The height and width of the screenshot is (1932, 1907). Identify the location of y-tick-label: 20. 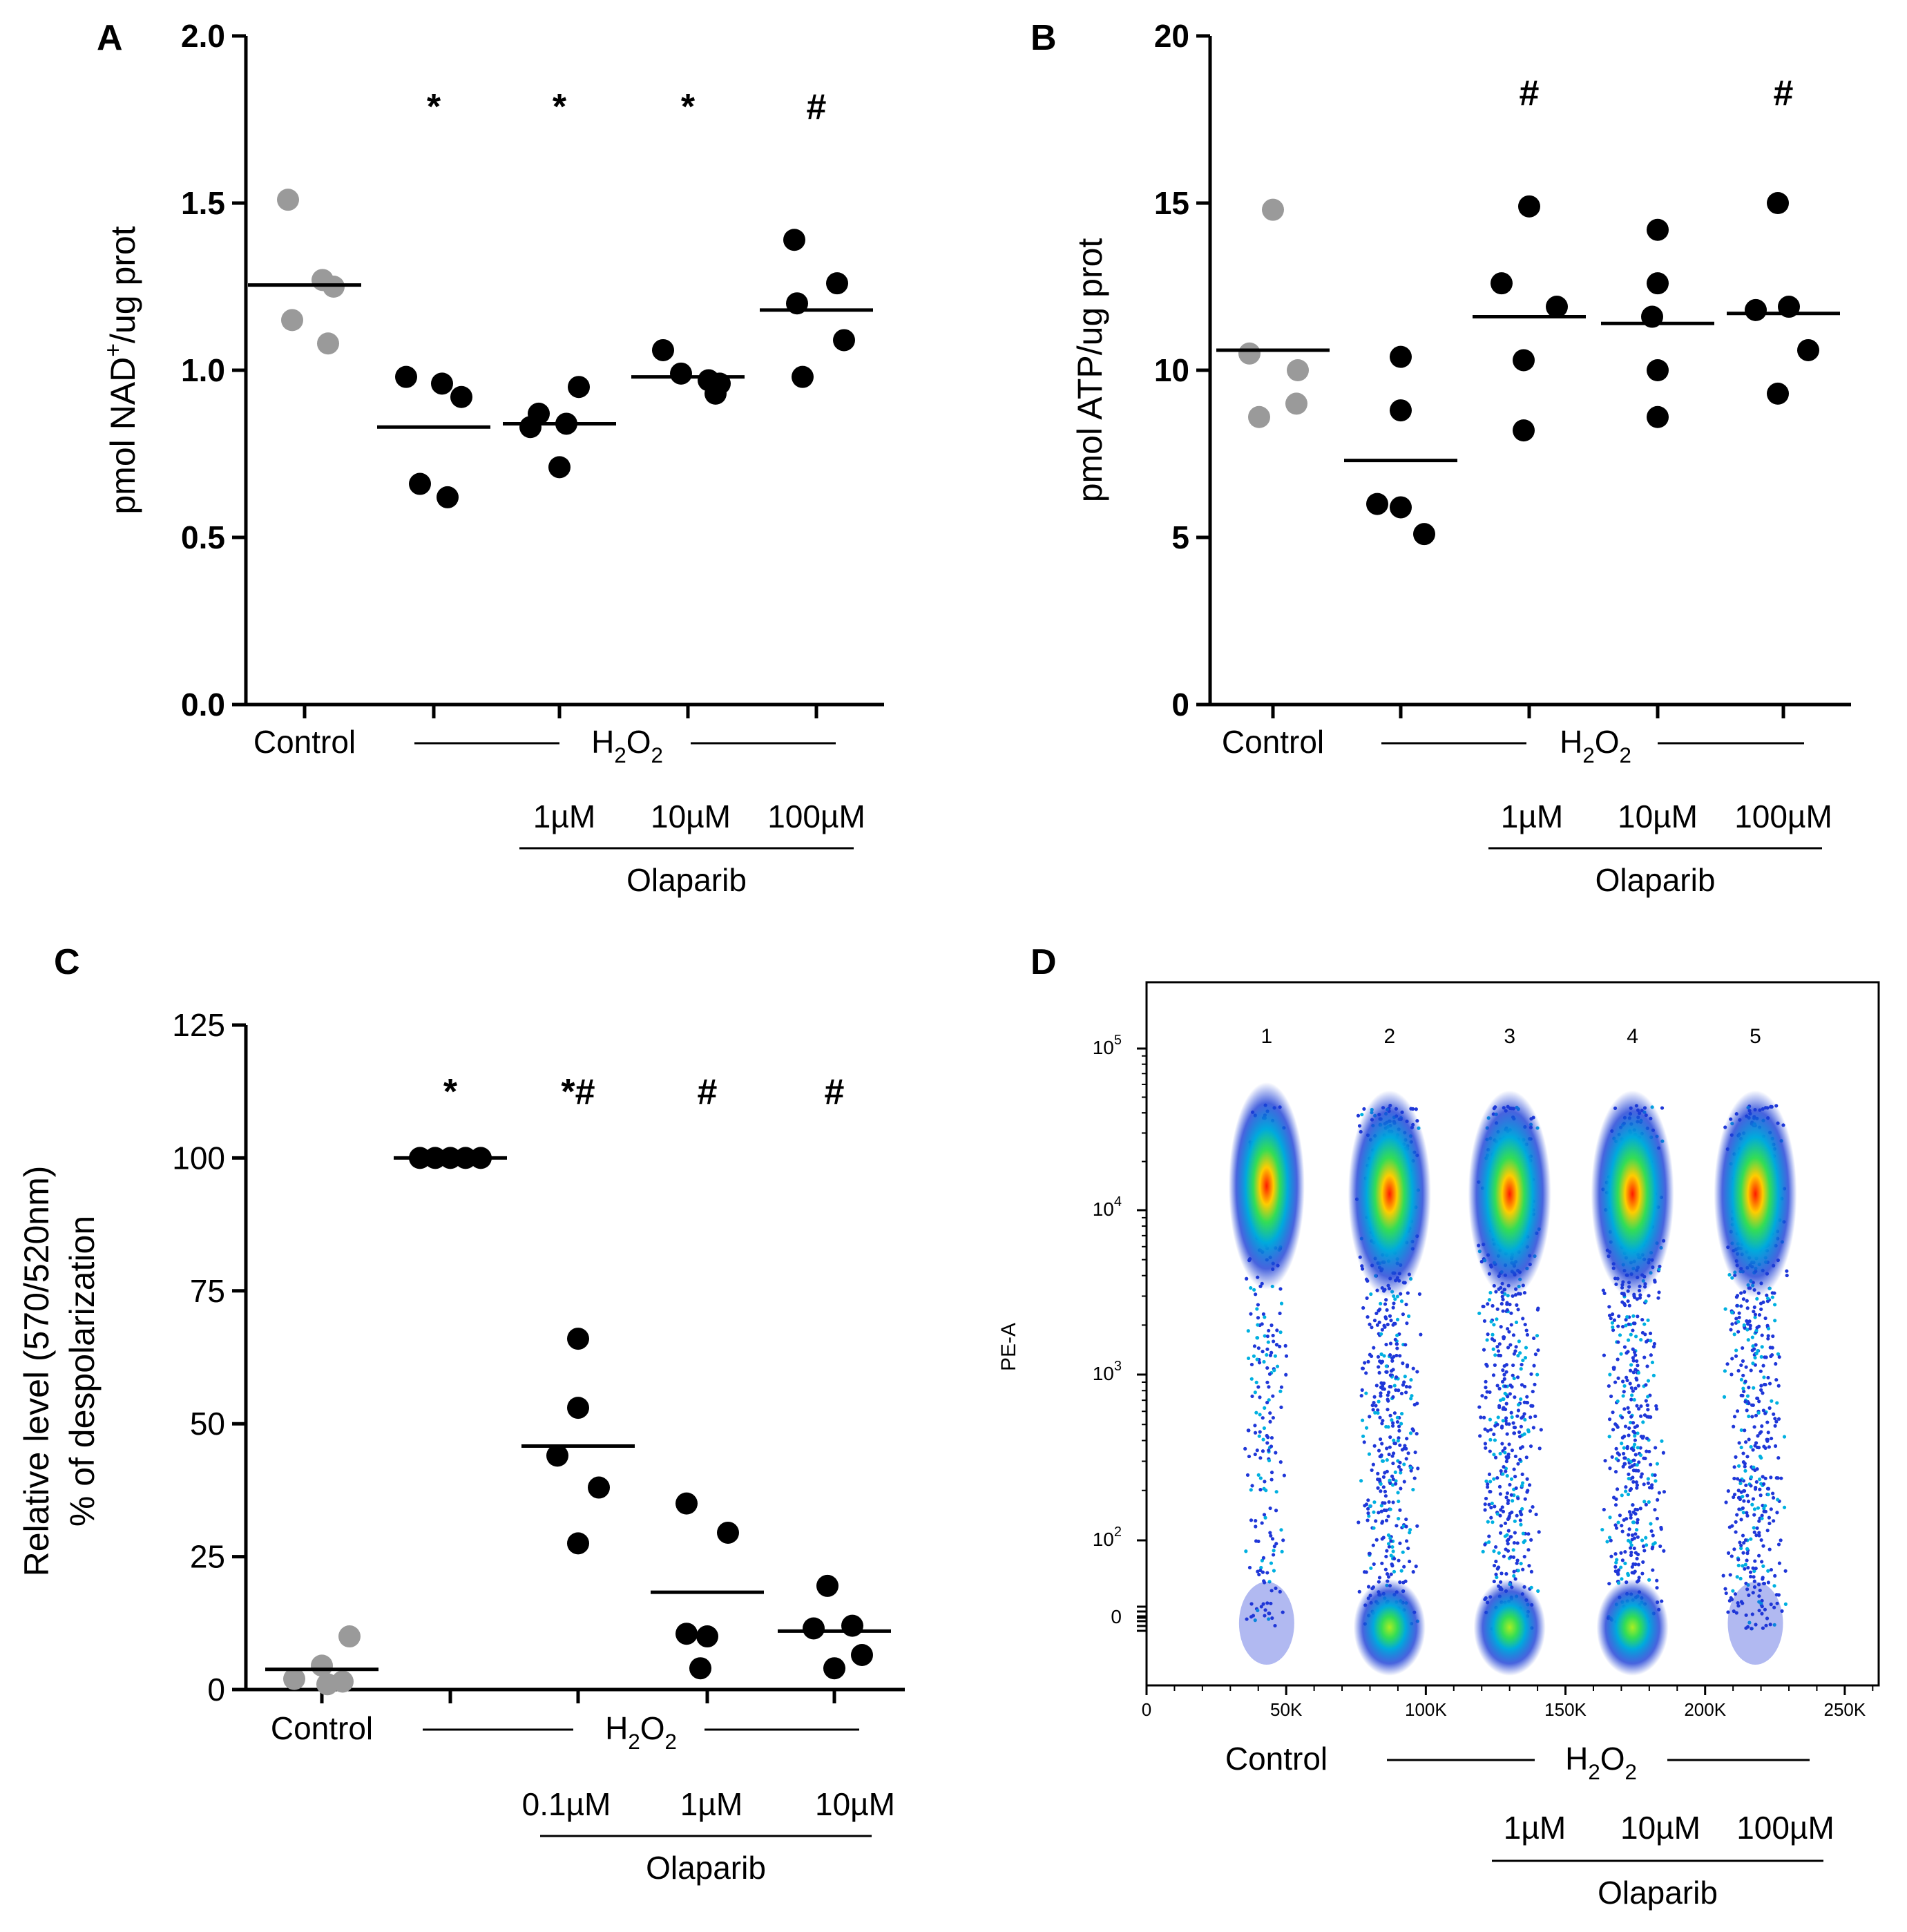
(1171, 36).